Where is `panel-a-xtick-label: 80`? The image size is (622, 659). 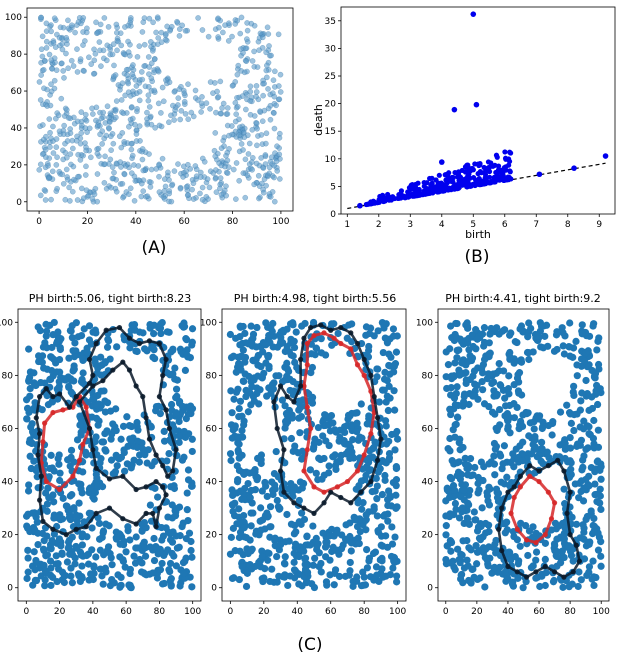 panel-a-xtick-label: 80 is located at coordinates (233, 222).